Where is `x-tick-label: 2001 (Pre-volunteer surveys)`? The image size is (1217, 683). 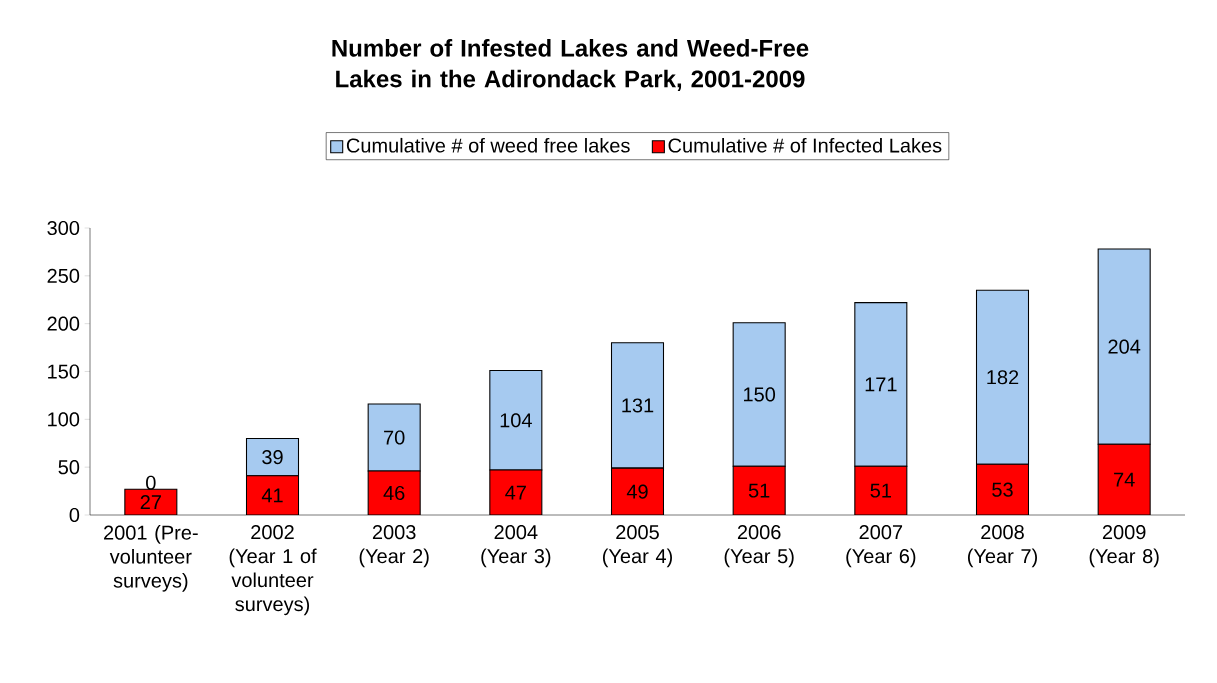
x-tick-label: 2001 (Pre-volunteer surveys) is located at coordinates (151, 558).